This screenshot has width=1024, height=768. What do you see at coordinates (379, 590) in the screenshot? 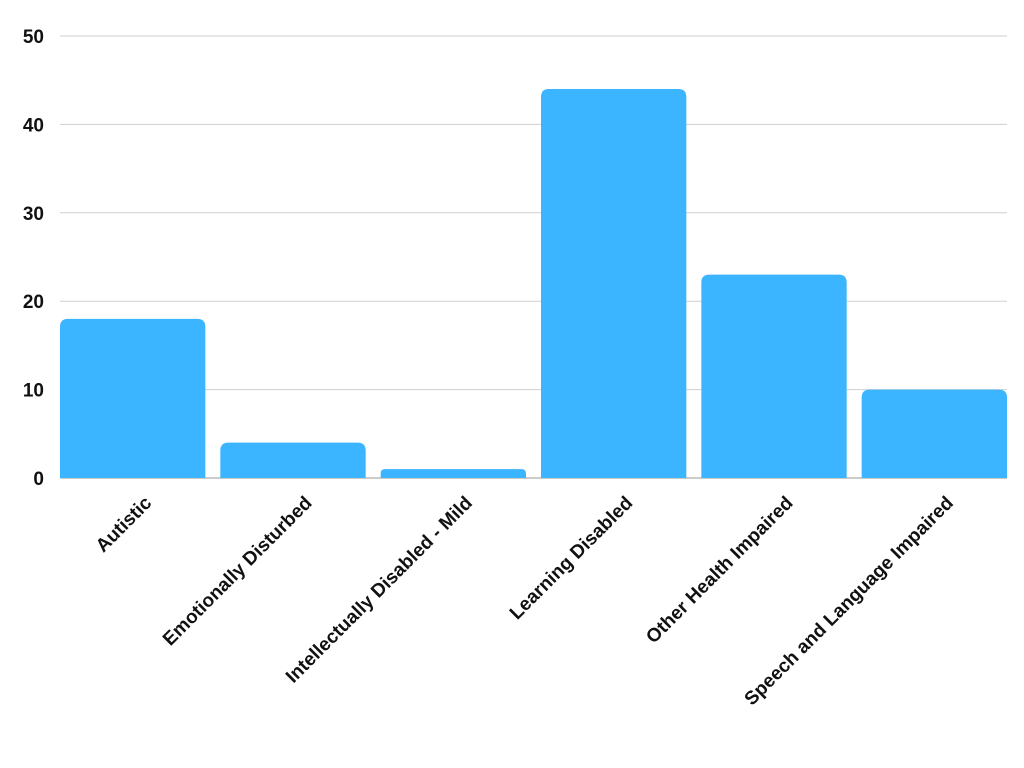
I see `x-category-label: Intellectually Disabled - Mild` at bounding box center [379, 590].